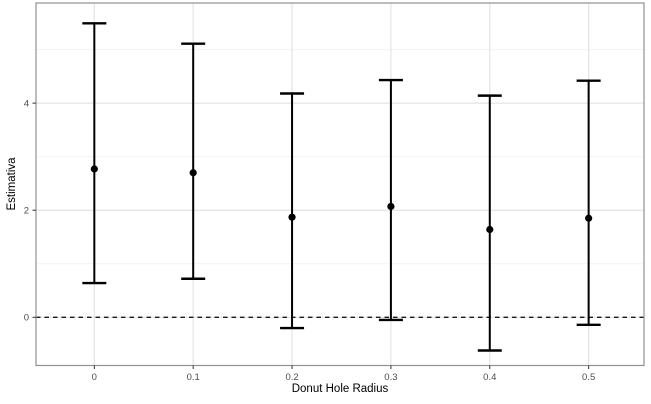 The image size is (651, 404). Describe the element at coordinates (340, 389) in the screenshot. I see `x-axis-title: Donut Hole Radius` at that location.